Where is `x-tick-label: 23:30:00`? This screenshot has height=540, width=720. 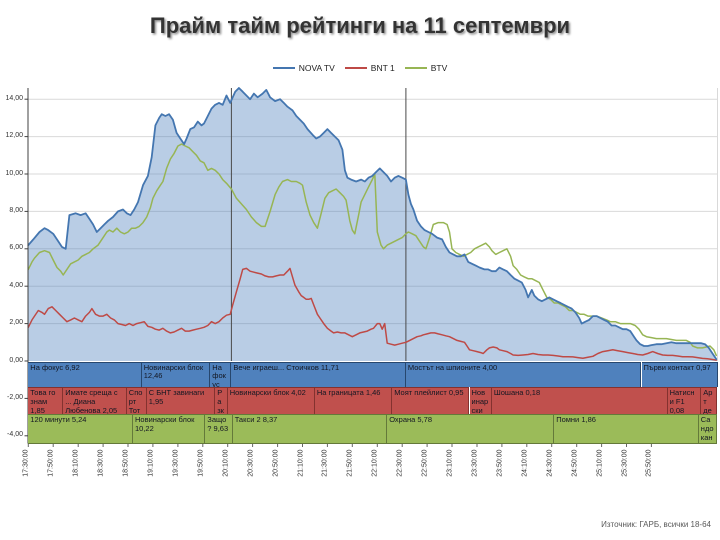
x-tick-label: 23:30:00 is located at coordinates (475, 463).